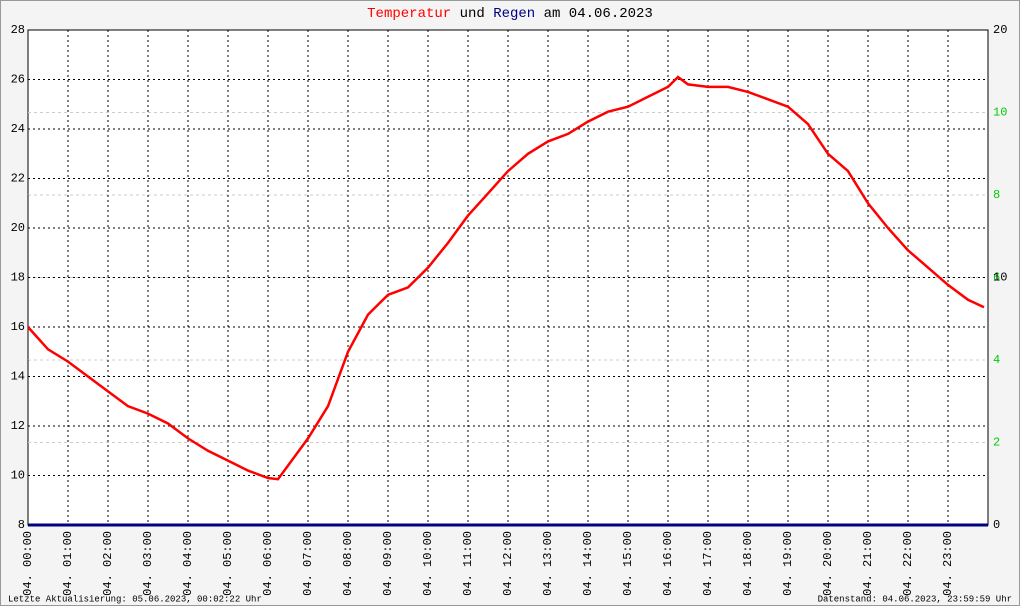 This screenshot has height=606, width=1020. I want to click on title-part: und, so click(472, 14).